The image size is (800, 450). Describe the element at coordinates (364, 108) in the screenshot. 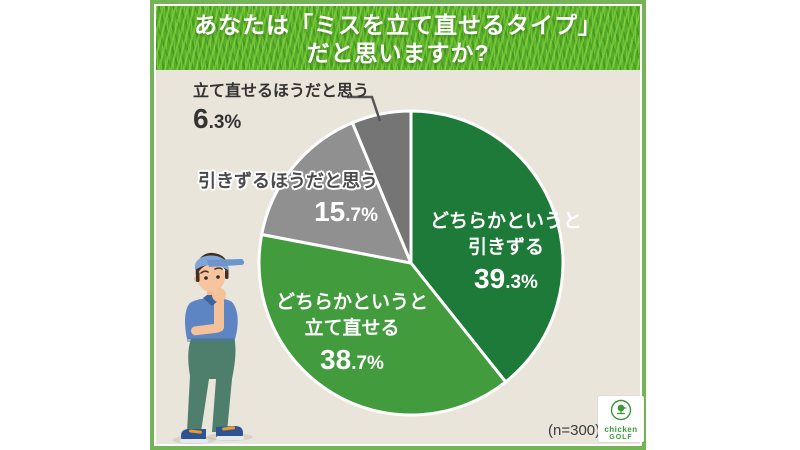

I see `leader-line` at that location.